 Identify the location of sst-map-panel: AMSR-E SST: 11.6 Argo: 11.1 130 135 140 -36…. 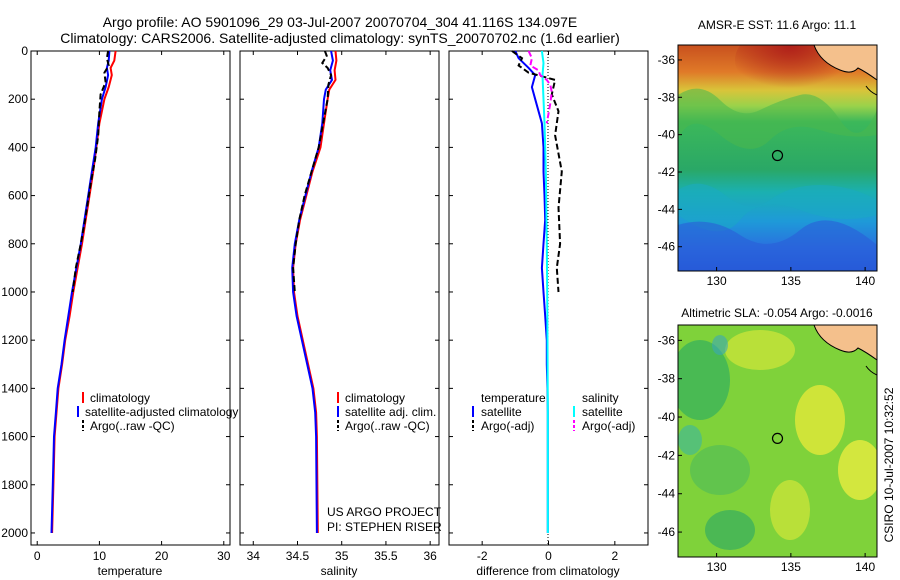
(768, 153).